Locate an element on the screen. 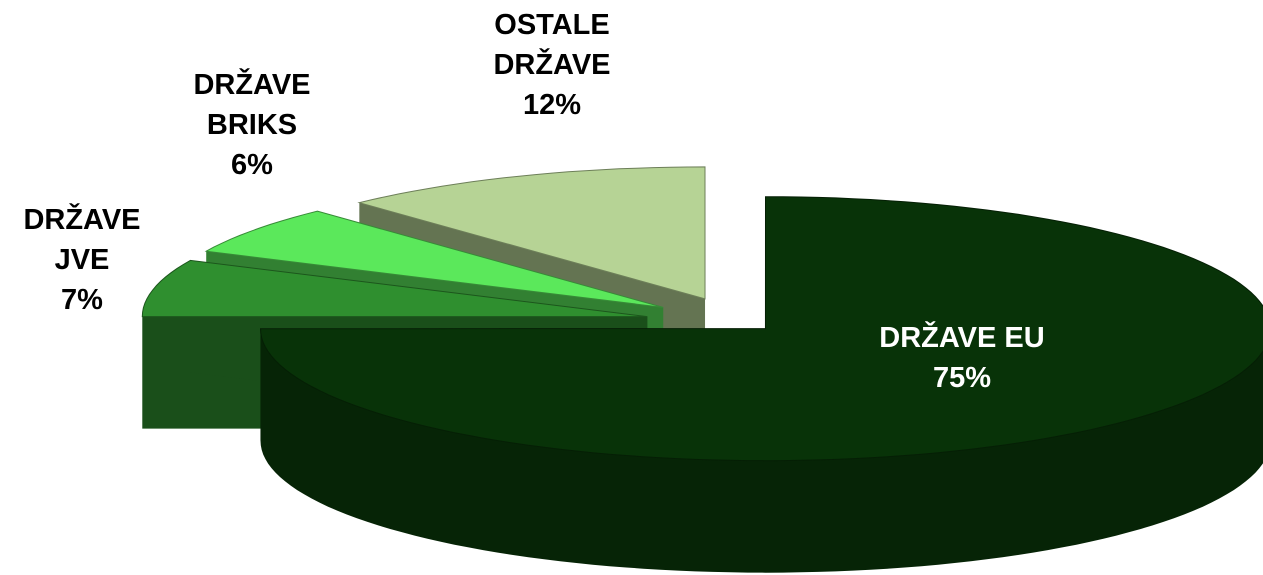  slice-label: DRŽAVE JVE is located at coordinates (82, 240).